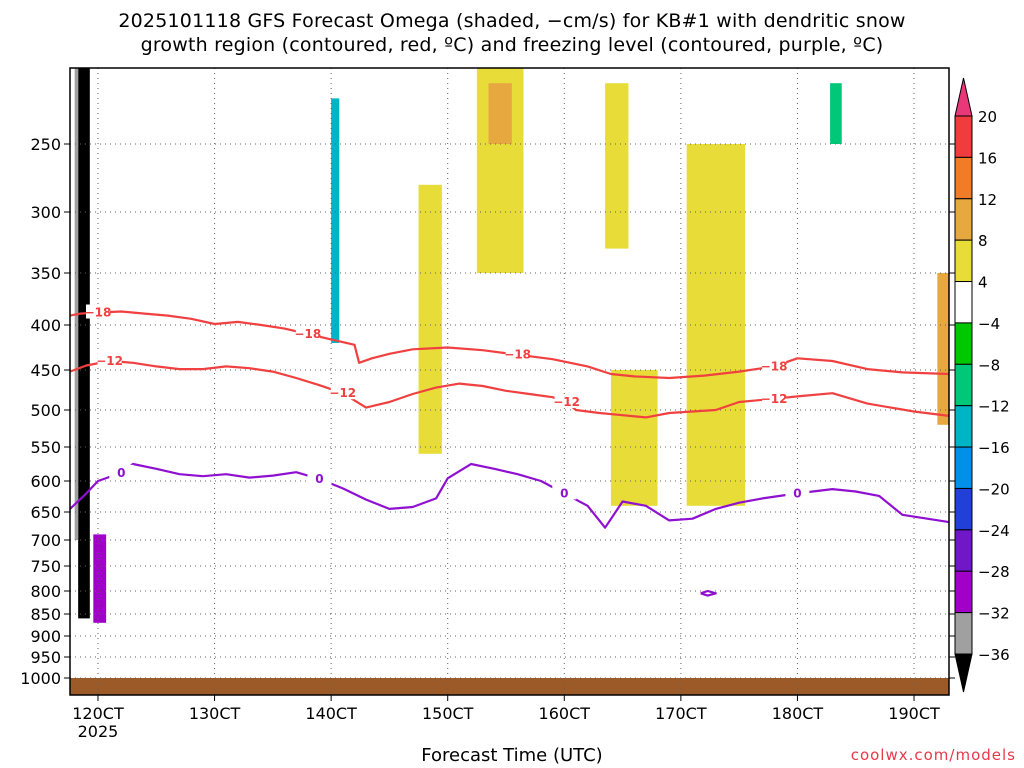 This screenshot has width=1024, height=768. I want to click on y-tick-label-12: 850, so click(45, 614).